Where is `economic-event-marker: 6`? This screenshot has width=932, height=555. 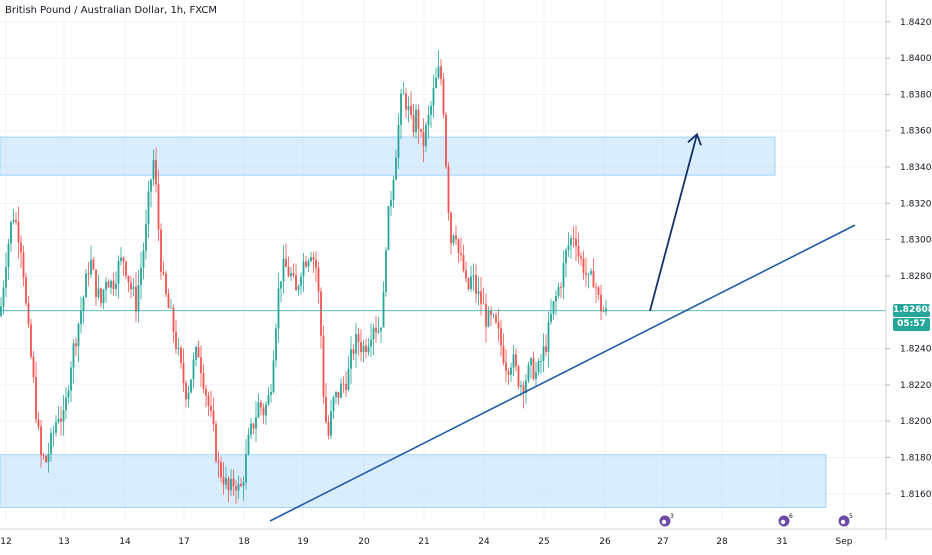
economic-event-marker: 6 is located at coordinates (785, 520).